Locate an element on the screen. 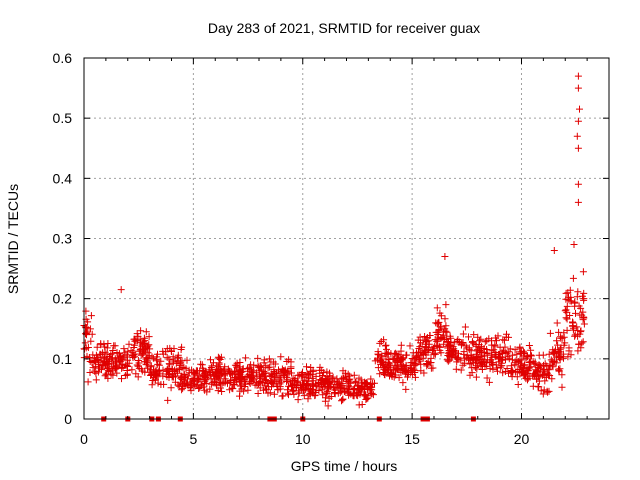 This screenshot has height=480, width=640. y-tick-label: 0.1 is located at coordinates (63, 359).